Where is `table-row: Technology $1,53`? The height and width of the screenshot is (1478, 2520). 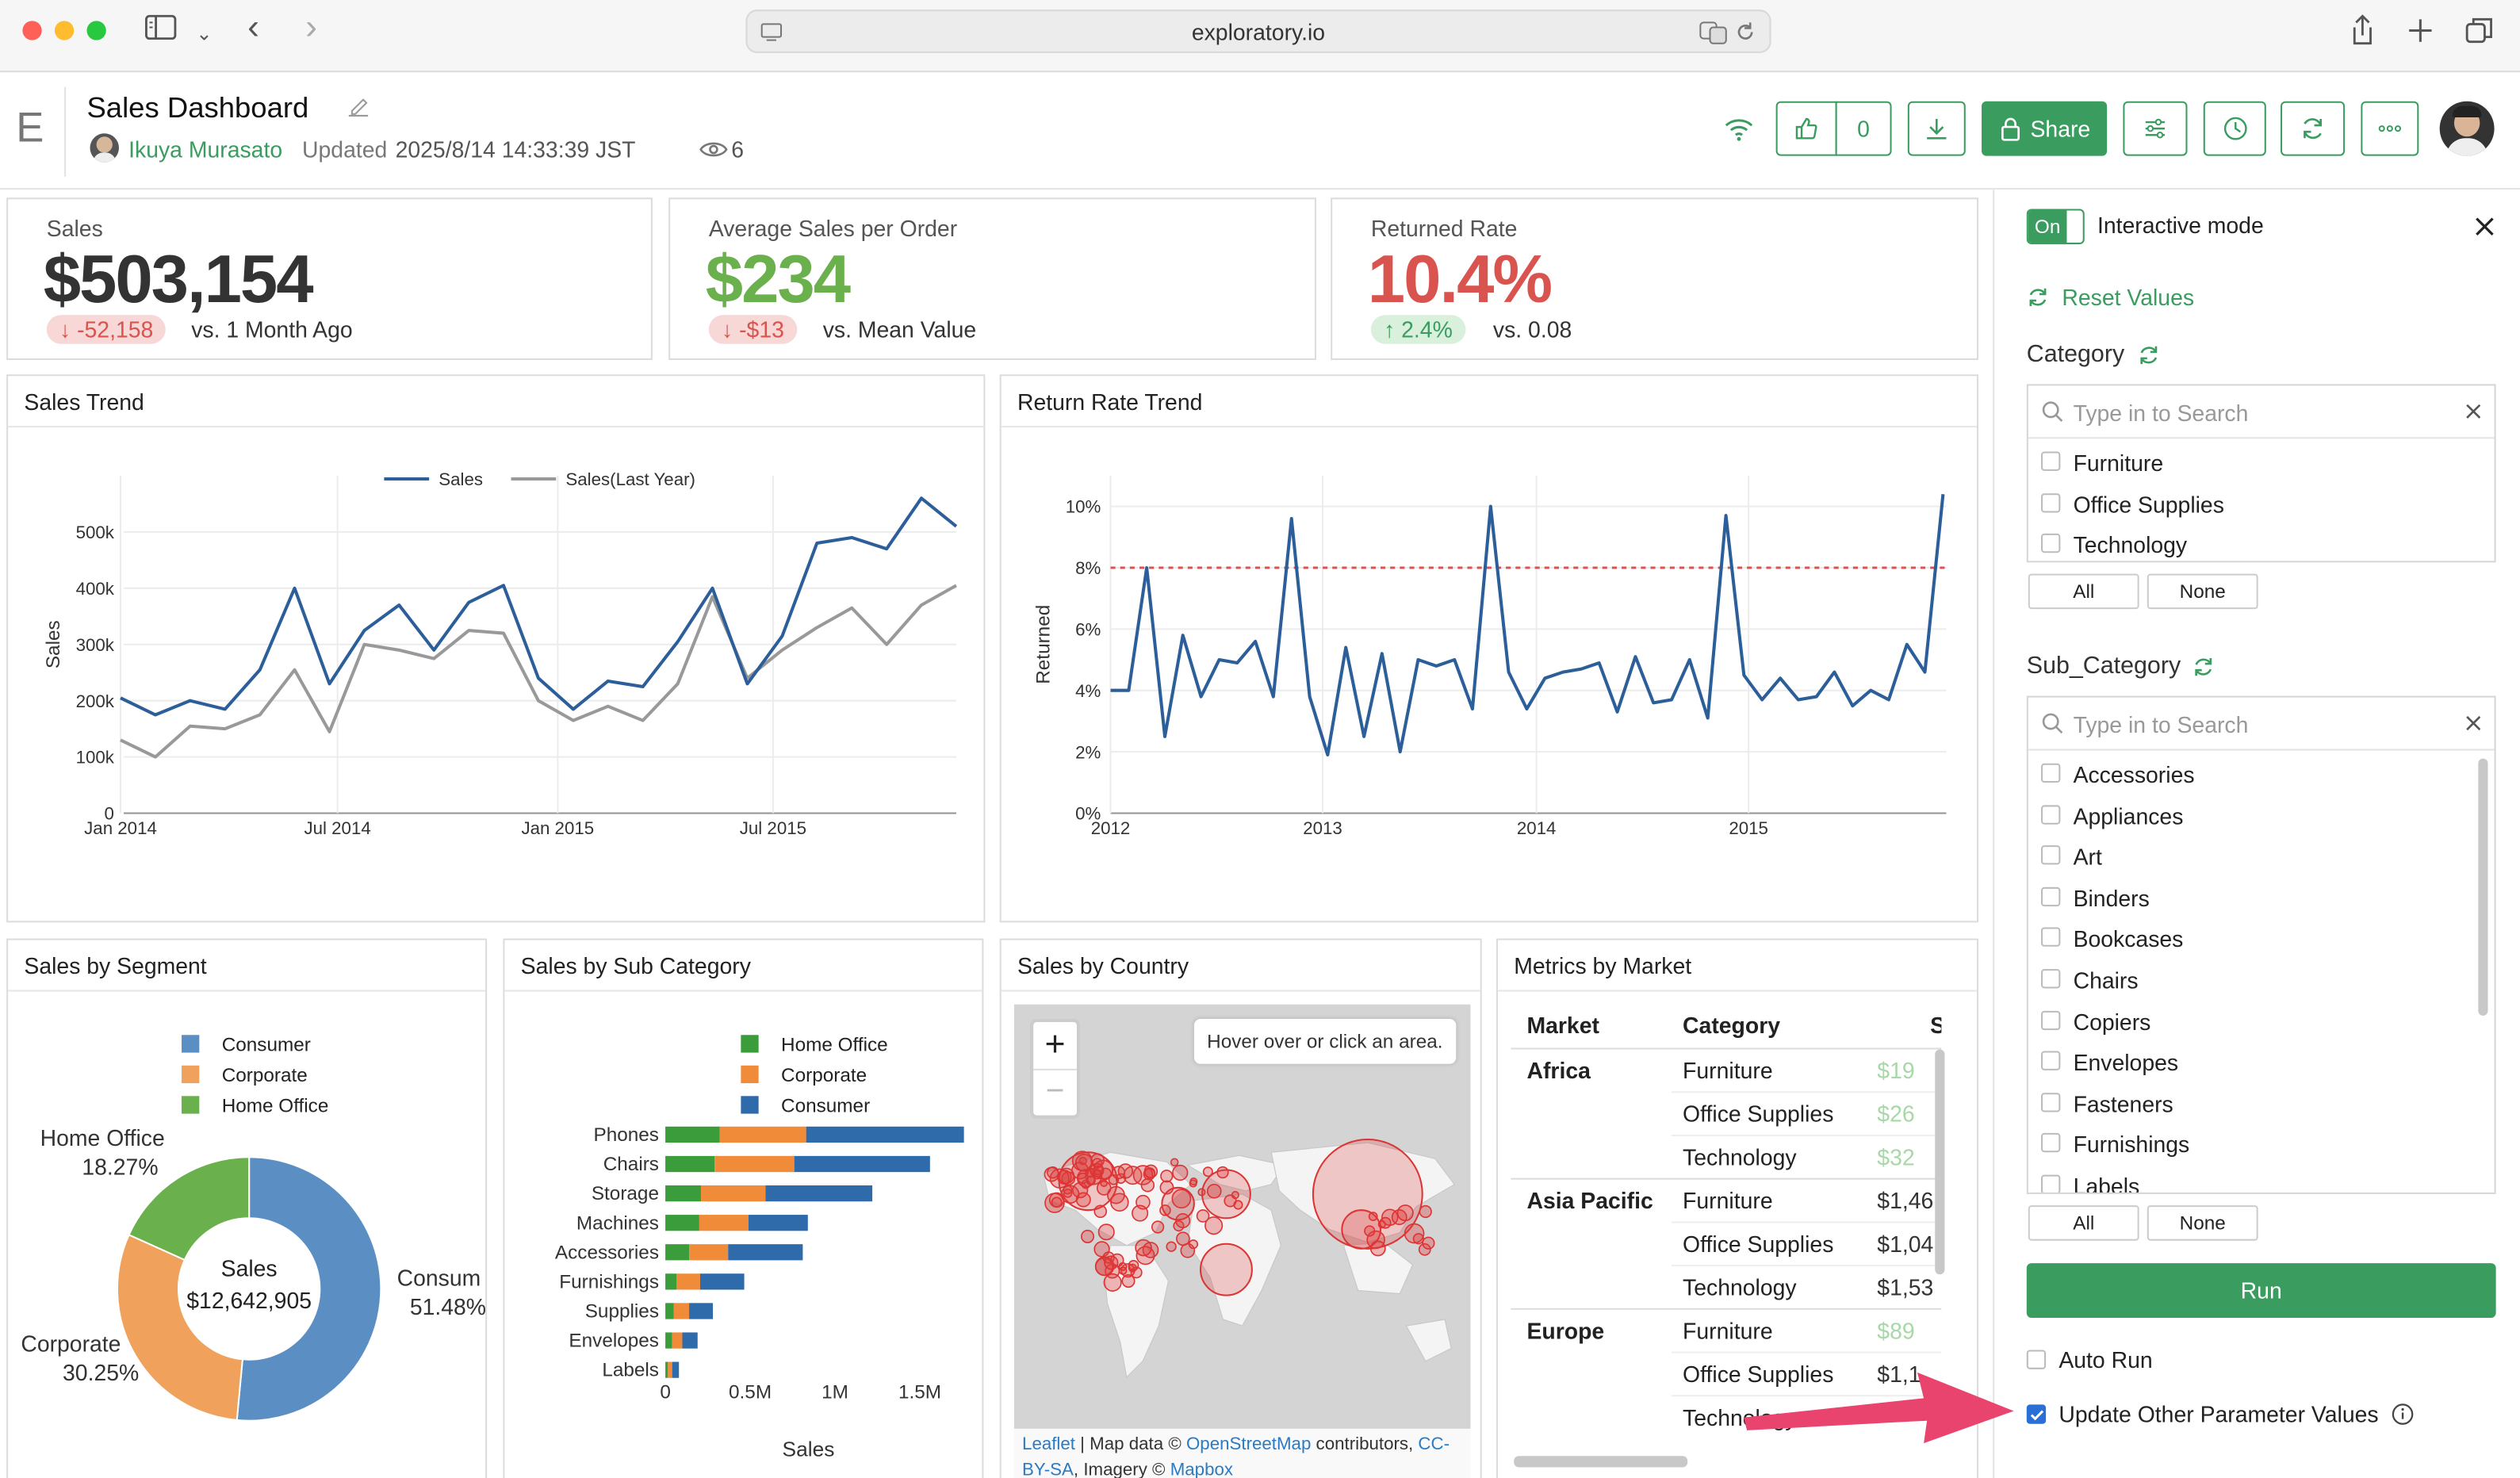
table-row: Technology $1,53 is located at coordinates (1726, 1288).